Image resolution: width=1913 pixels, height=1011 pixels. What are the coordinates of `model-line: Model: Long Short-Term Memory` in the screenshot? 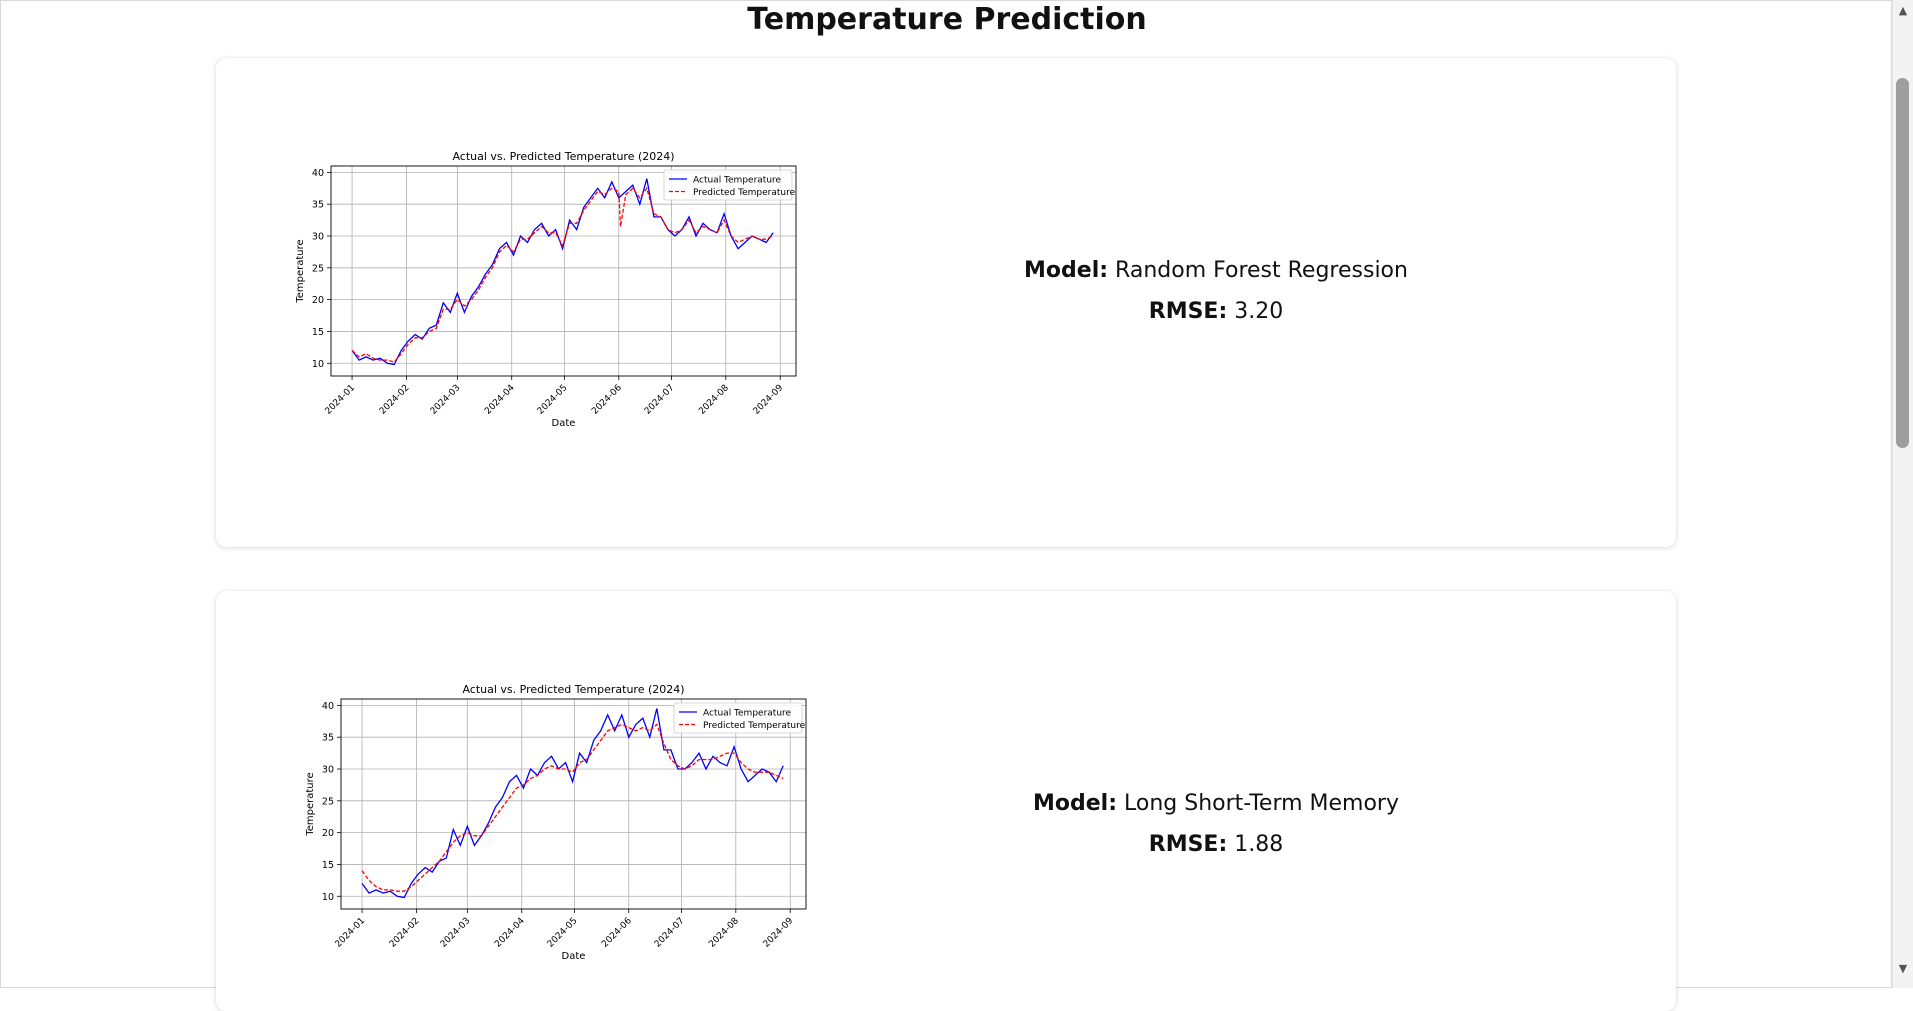 It's located at (1216, 803).